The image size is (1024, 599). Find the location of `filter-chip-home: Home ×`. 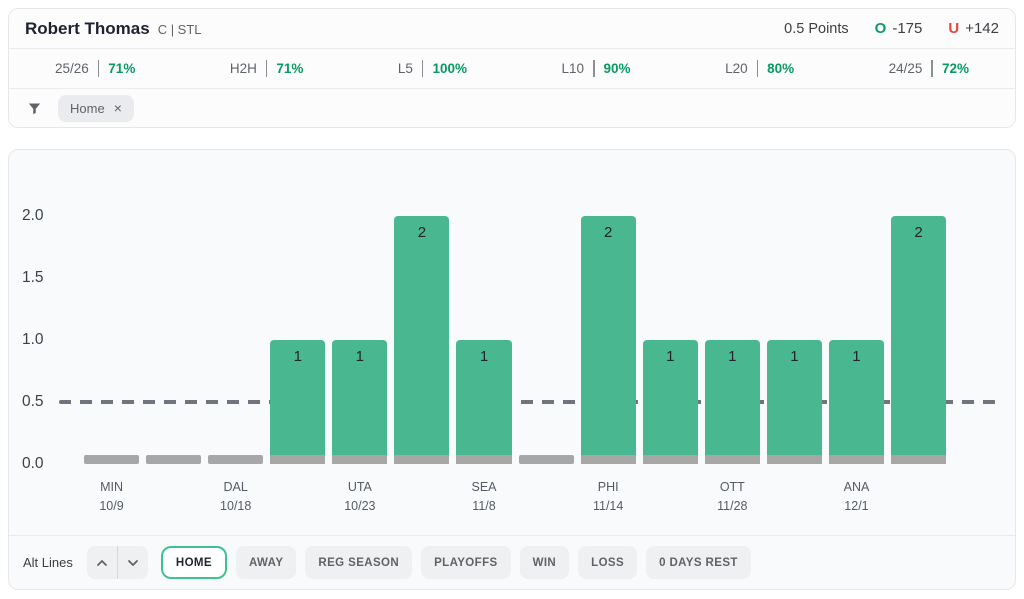

filter-chip-home: Home × is located at coordinates (96, 108).